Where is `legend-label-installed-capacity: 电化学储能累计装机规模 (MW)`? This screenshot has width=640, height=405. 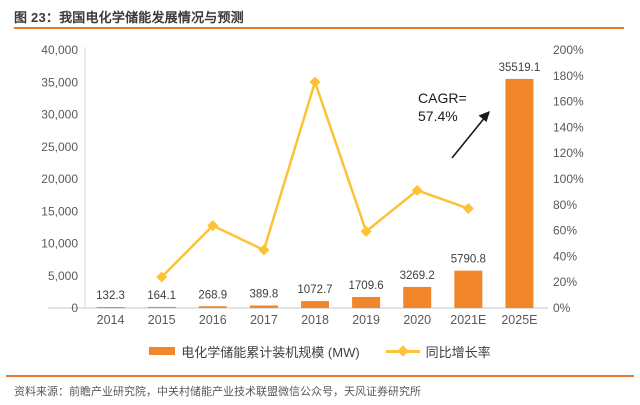
legend-label-installed-capacity: 电化学储能累计装机规模 (MW) is located at coordinates (270, 352).